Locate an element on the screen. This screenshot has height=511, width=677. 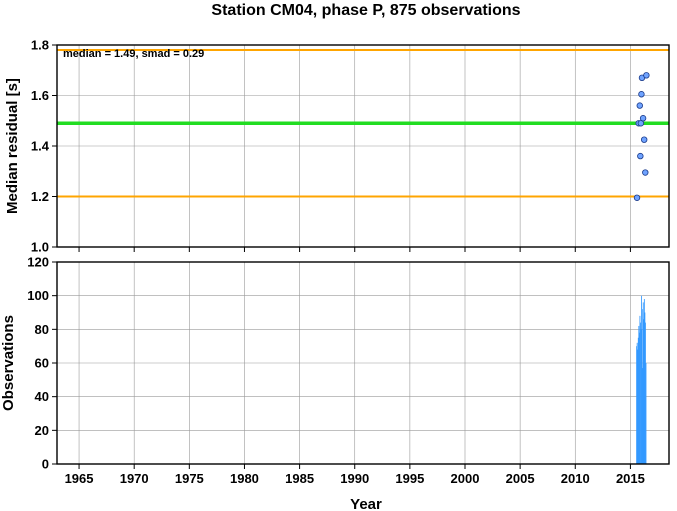
x-tick-label: 1990 is located at coordinates (354, 478).